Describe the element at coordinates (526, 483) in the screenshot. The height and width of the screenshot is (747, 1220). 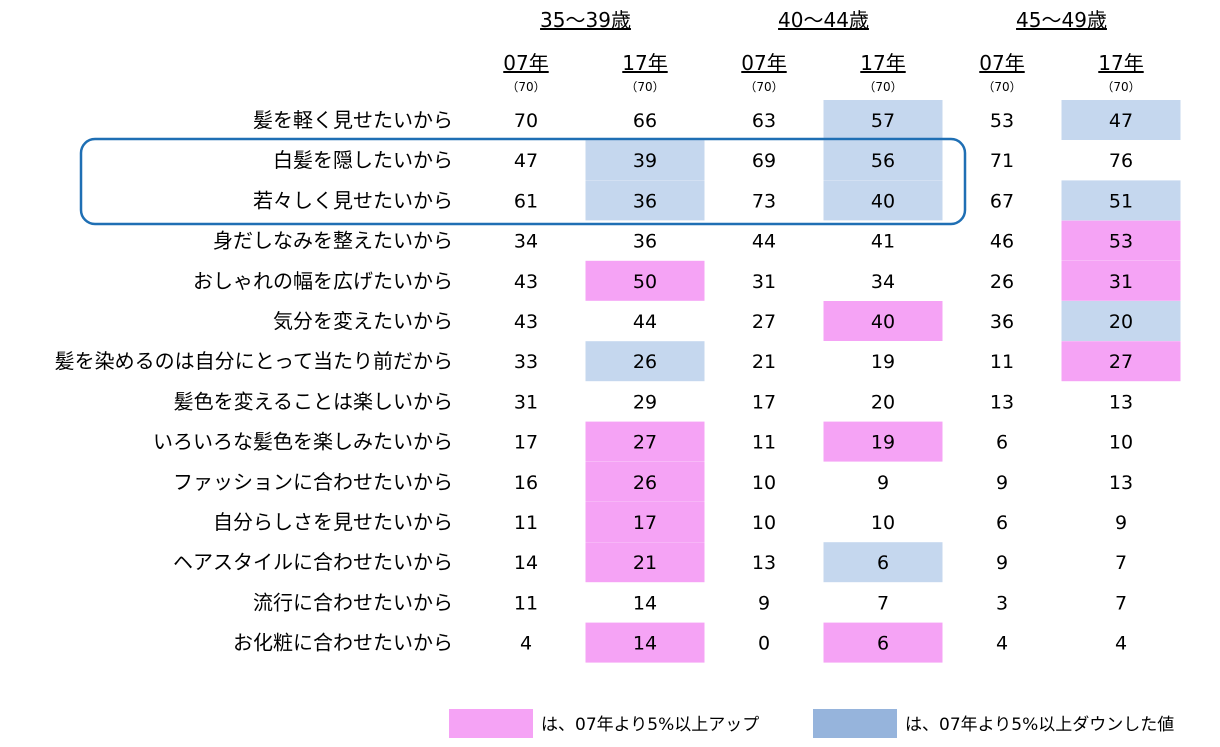
I see `table-cell-value: 16` at that location.